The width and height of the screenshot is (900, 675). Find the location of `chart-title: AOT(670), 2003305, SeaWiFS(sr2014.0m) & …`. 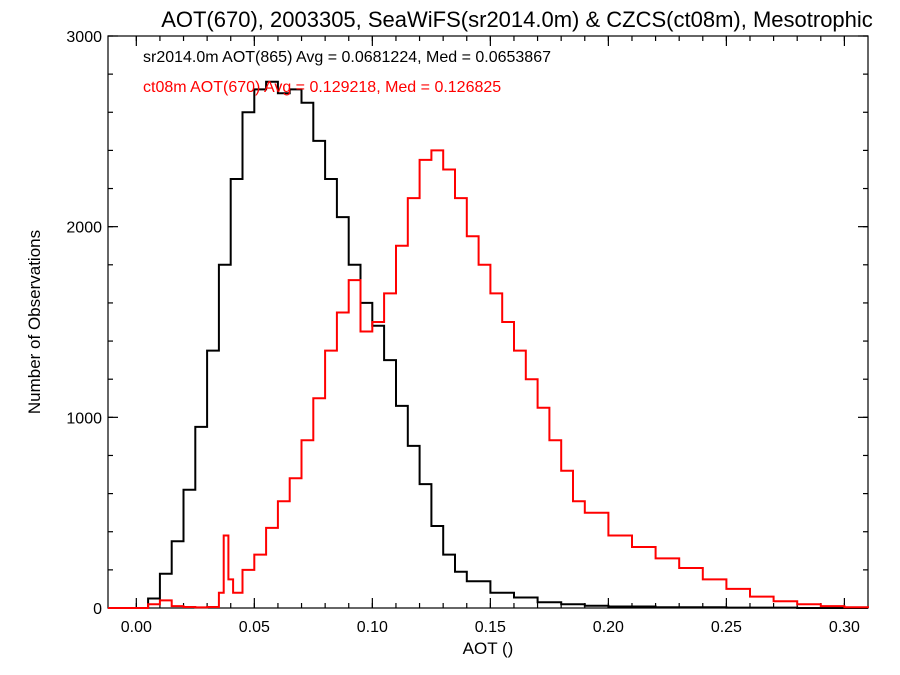

chart-title: AOT(670), 2003305, SeaWiFS(sr2014.0m) & … is located at coordinates (517, 19).